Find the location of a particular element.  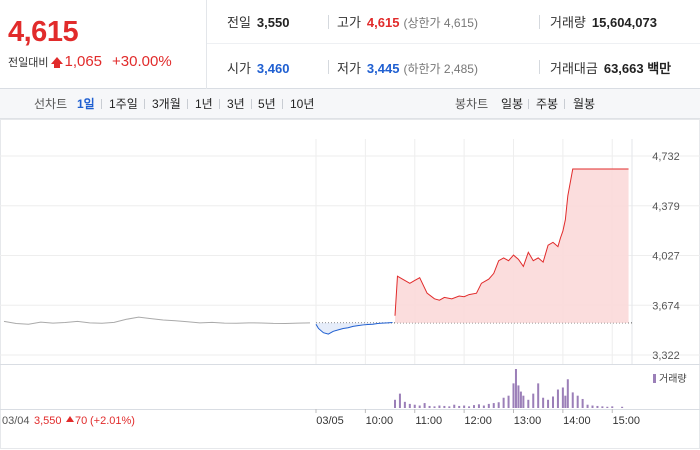

period-monthly-candle: 월봉 is located at coordinates (584, 104).